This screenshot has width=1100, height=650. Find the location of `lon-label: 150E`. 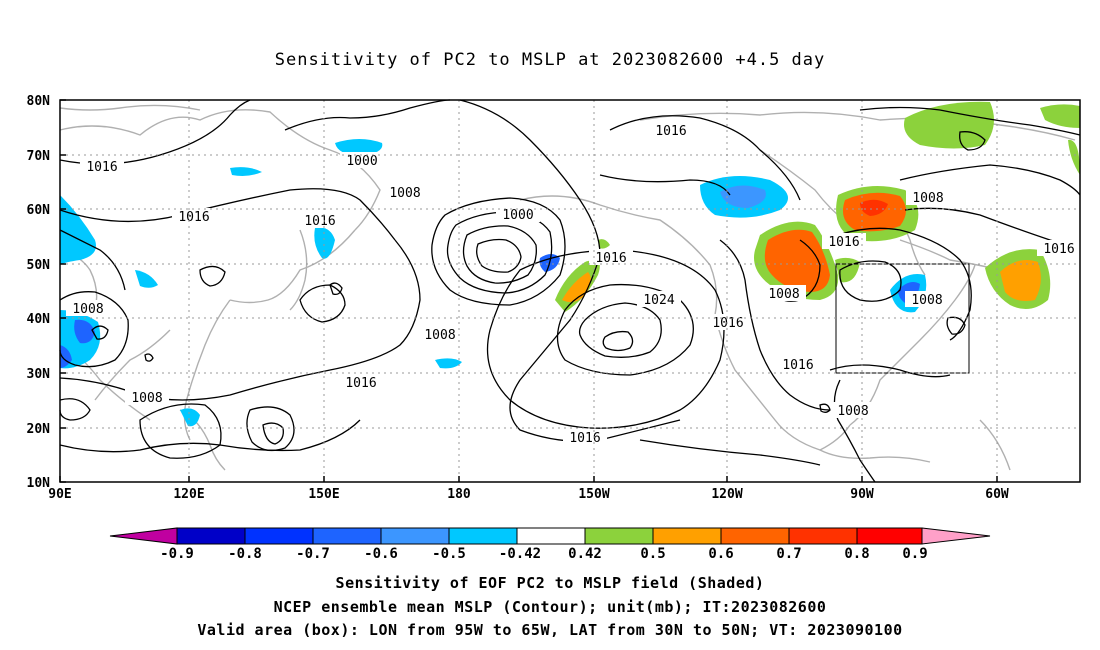

lon-label: 150E is located at coordinates (323, 494).